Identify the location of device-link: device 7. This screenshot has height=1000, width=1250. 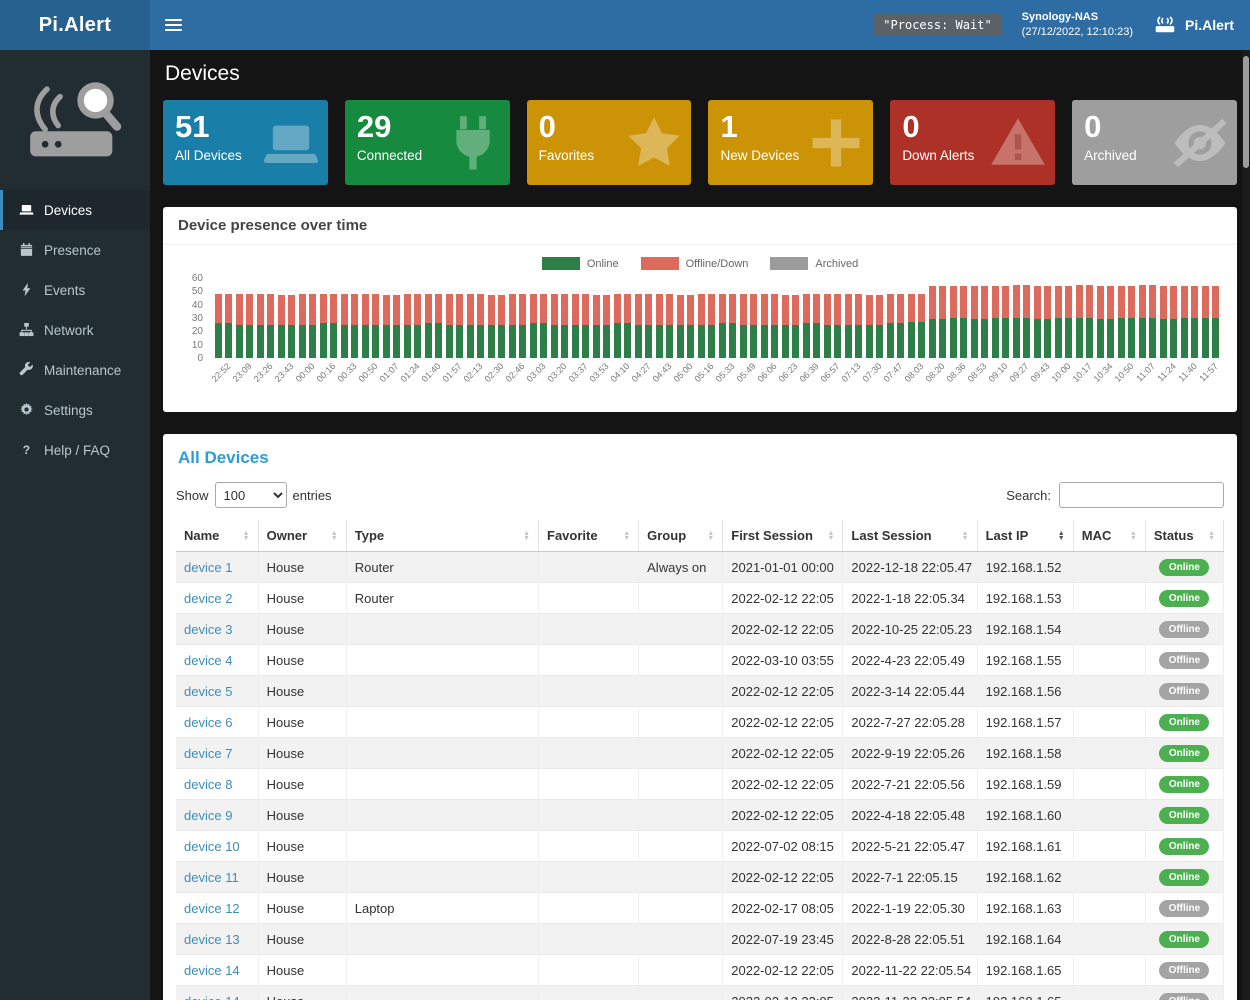
(208, 753).